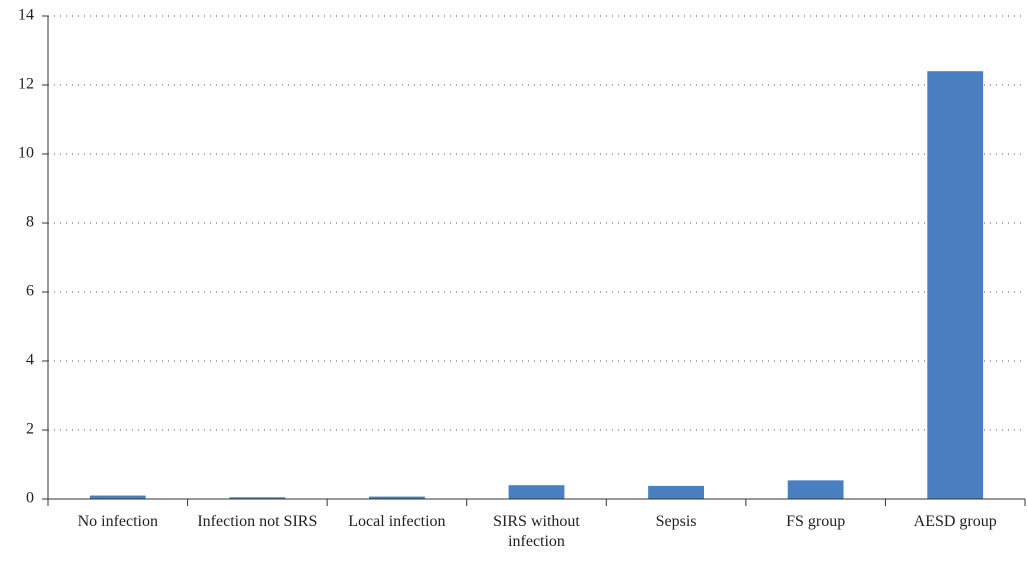  Describe the element at coordinates (30, 498) in the screenshot. I see `y-tick-label: 0` at that location.